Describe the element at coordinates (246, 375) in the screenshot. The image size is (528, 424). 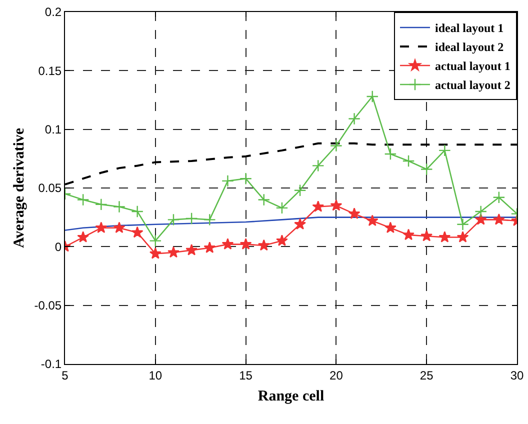
I see `x-tick-label: 15` at that location.